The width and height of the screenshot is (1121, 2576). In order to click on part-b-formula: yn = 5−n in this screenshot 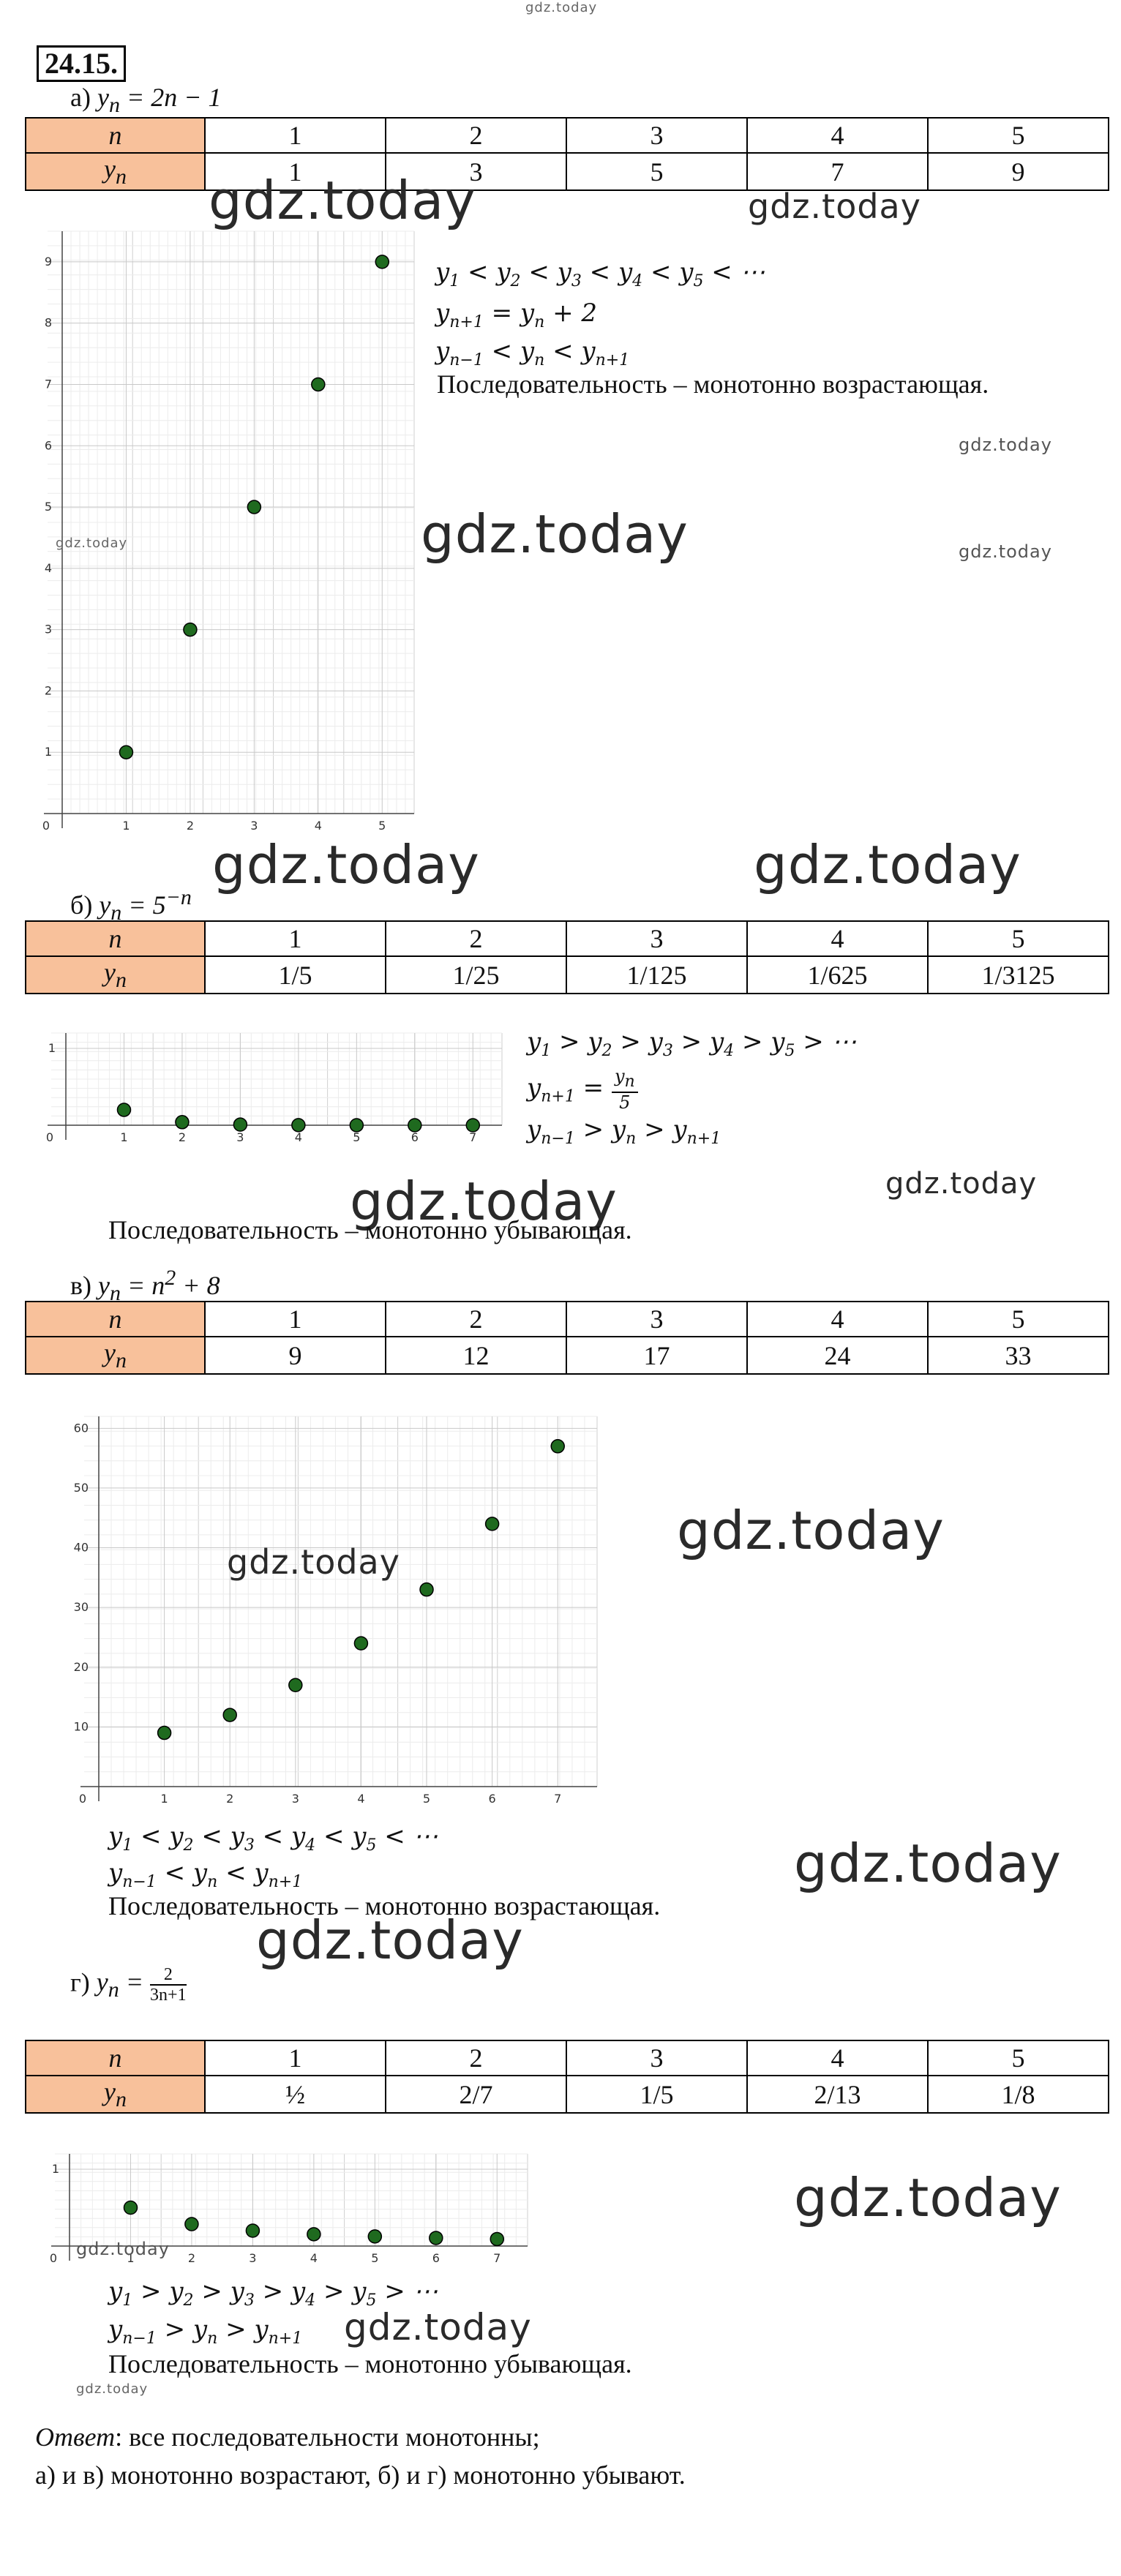, I will do `click(145, 905)`.